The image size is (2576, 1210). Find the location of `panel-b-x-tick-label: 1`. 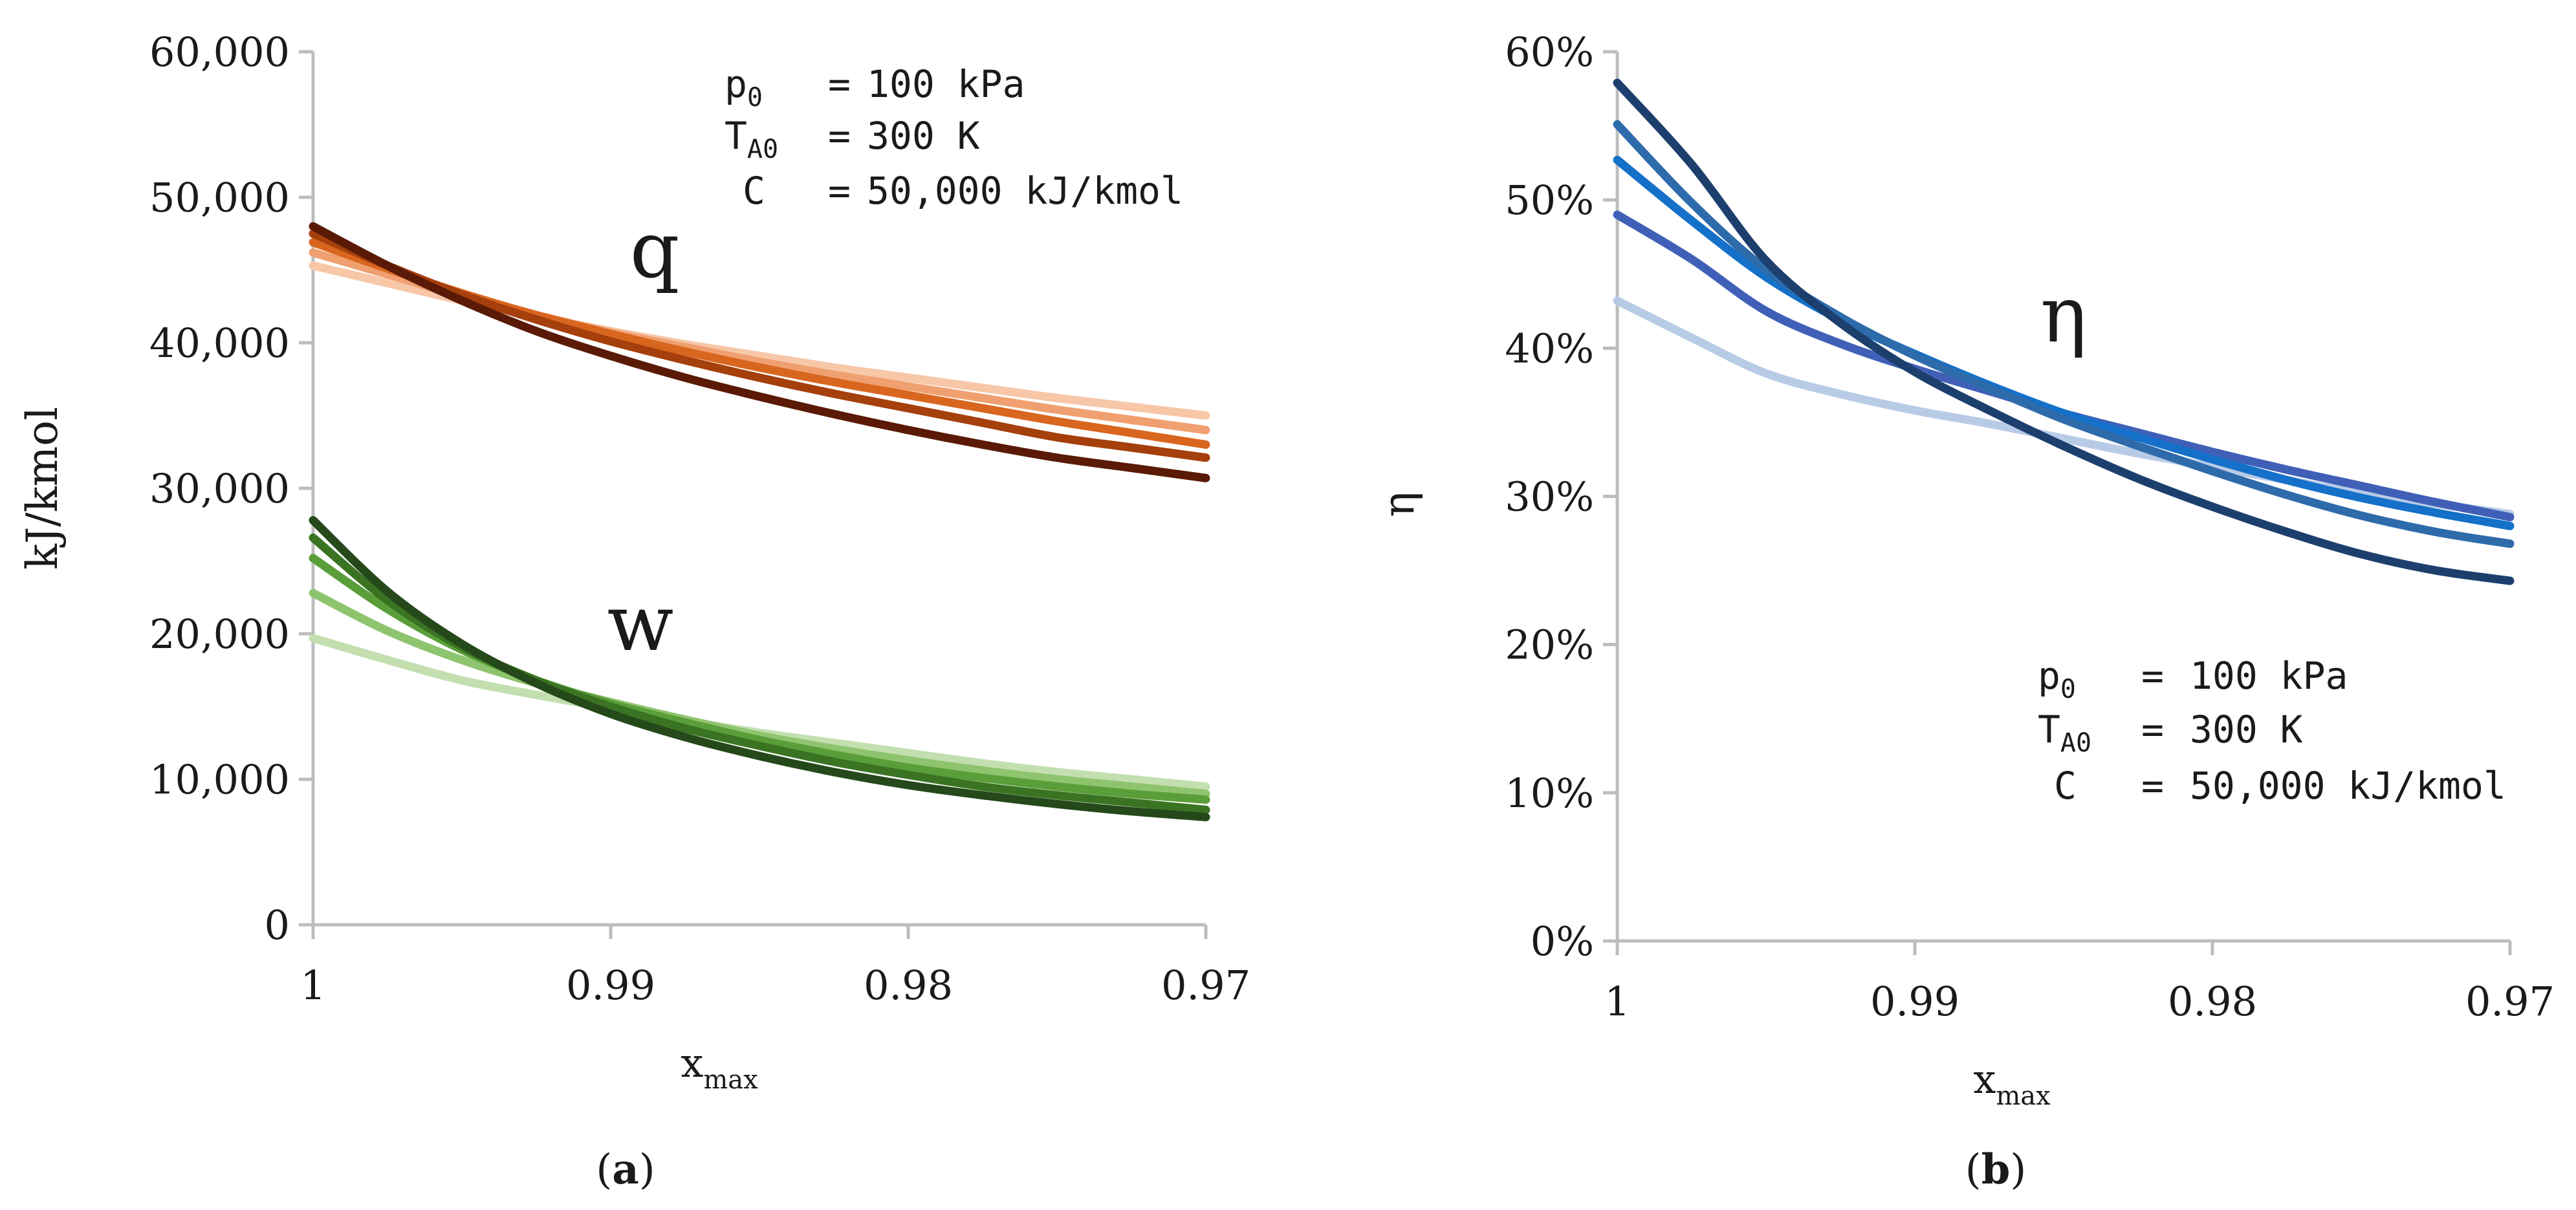

panel-b-x-tick-label: 1 is located at coordinates (1617, 1001).